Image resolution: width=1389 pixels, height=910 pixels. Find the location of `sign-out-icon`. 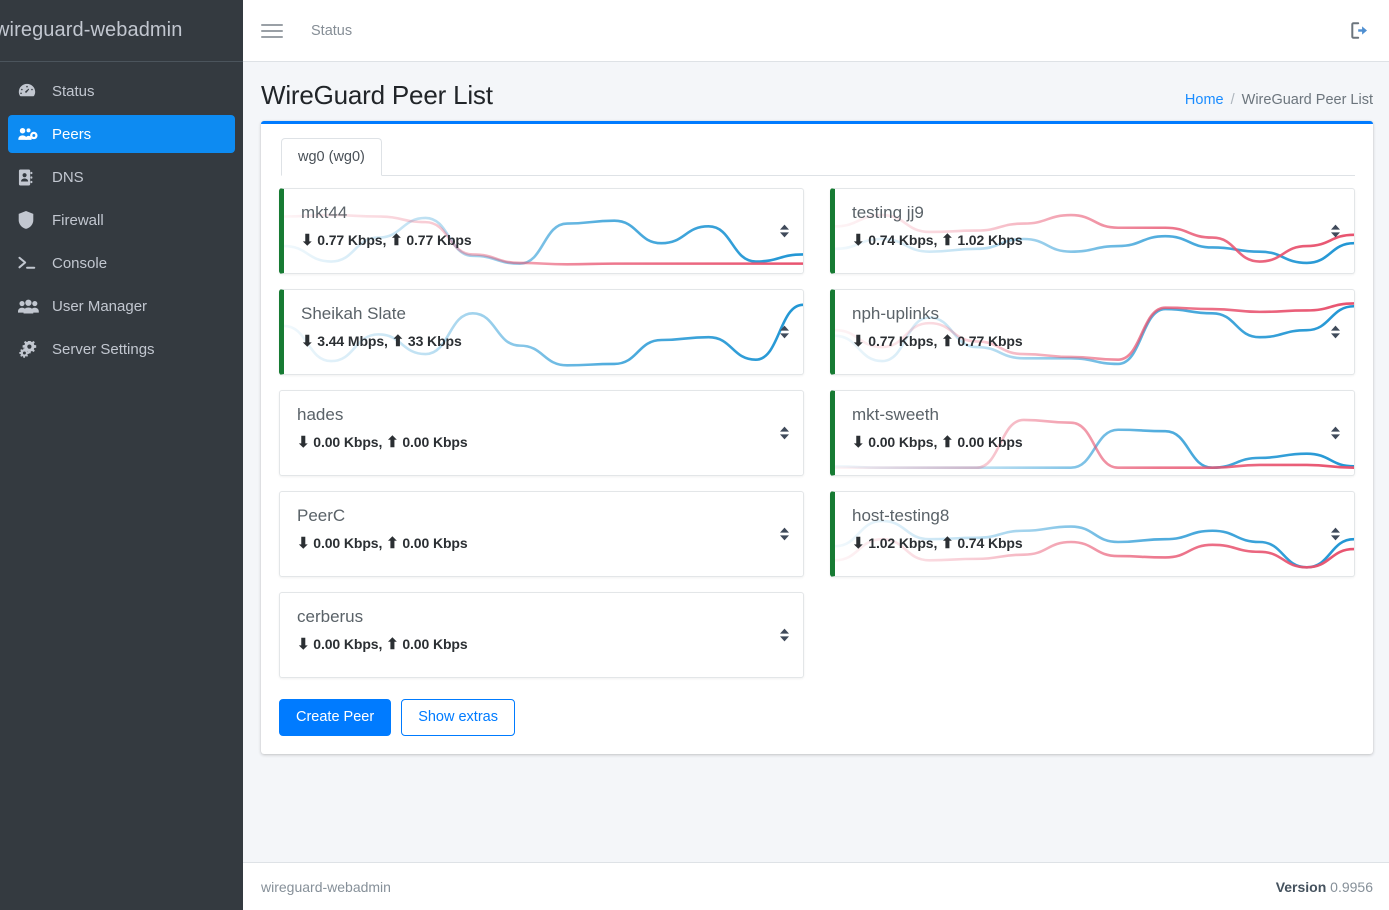

sign-out-icon is located at coordinates (1359, 30).